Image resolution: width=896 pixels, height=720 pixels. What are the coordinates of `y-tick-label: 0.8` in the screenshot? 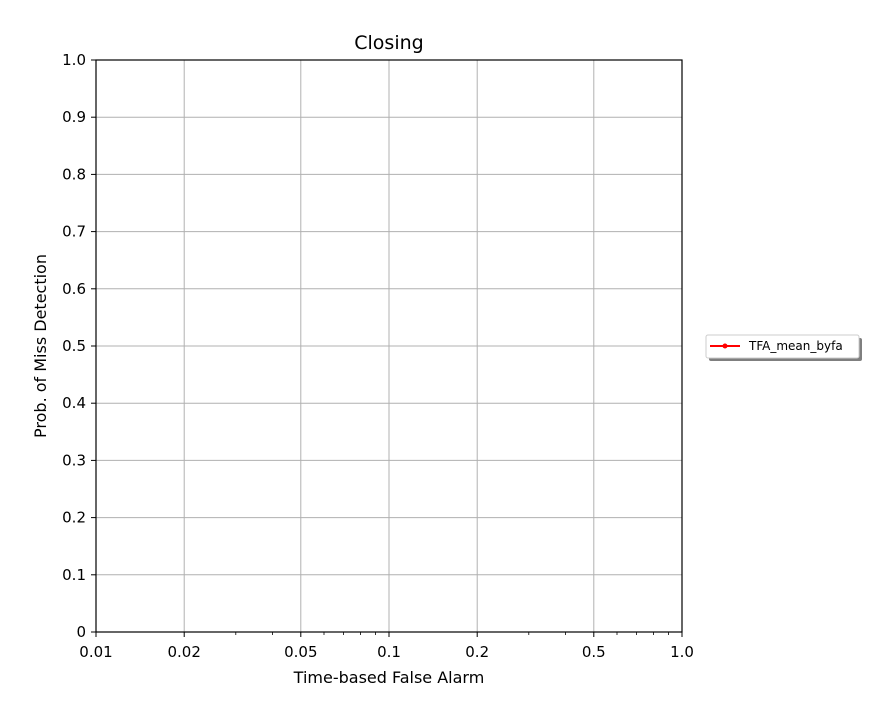 It's located at (74, 174).